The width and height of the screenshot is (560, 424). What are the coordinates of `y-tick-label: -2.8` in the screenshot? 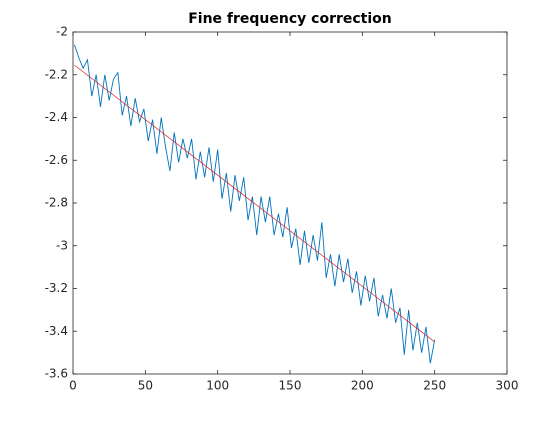 It's located at (56, 203).